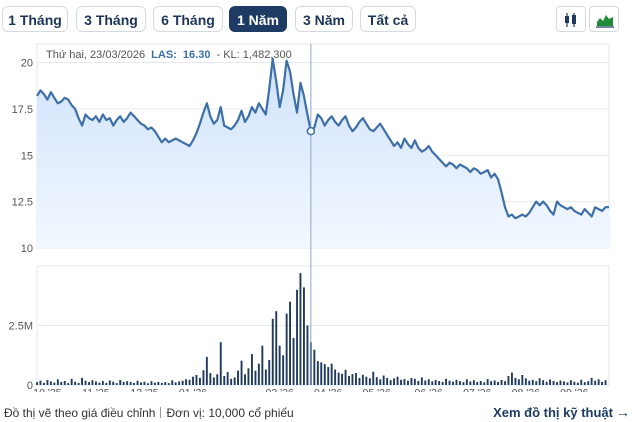 Image resolution: width=640 pixels, height=422 pixels. Describe the element at coordinates (22, 203) in the screenshot. I see `price-tick-label: 12.5` at that location.